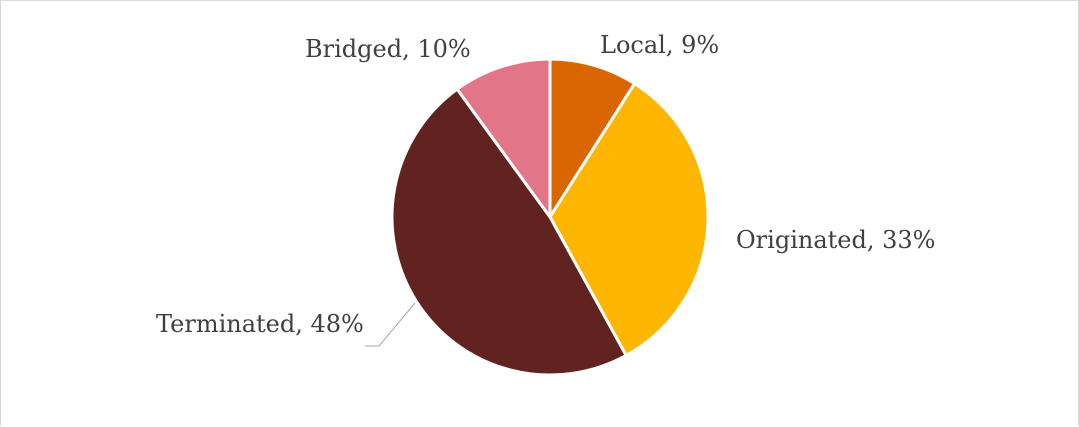 Image resolution: width=1079 pixels, height=427 pixels. I want to click on pie-slice-terminated, so click(509, 232).